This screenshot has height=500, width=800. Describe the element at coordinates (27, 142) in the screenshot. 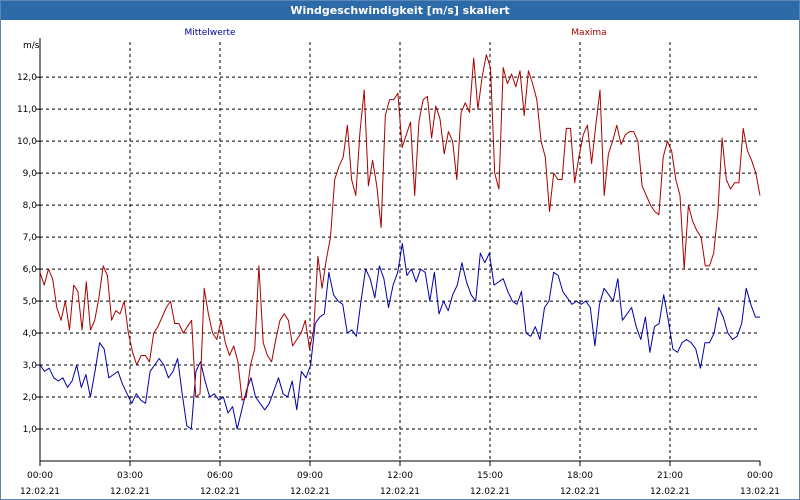

I see `y-tick-label: 10,0` at that location.